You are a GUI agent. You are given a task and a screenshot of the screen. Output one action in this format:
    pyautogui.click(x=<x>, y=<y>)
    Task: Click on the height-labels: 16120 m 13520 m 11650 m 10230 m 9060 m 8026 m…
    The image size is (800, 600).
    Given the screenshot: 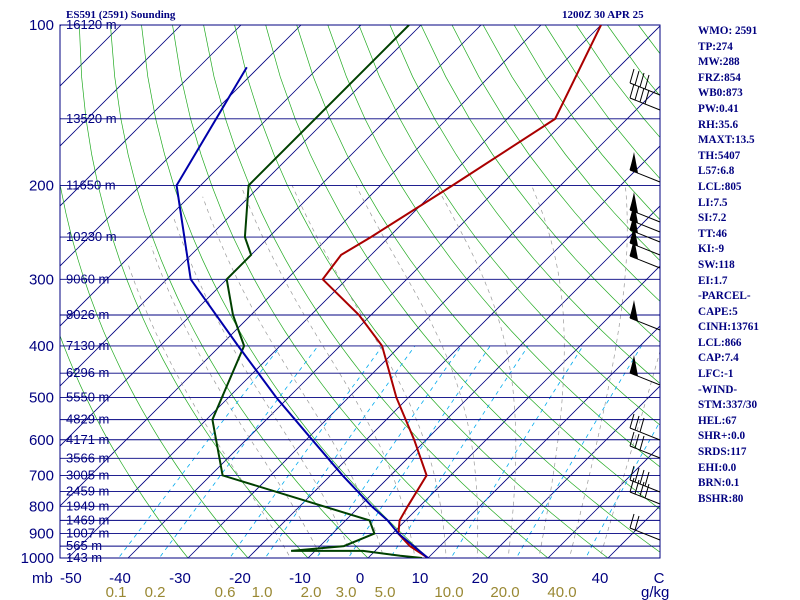 What is the action you would take?
    pyautogui.click(x=91, y=291)
    